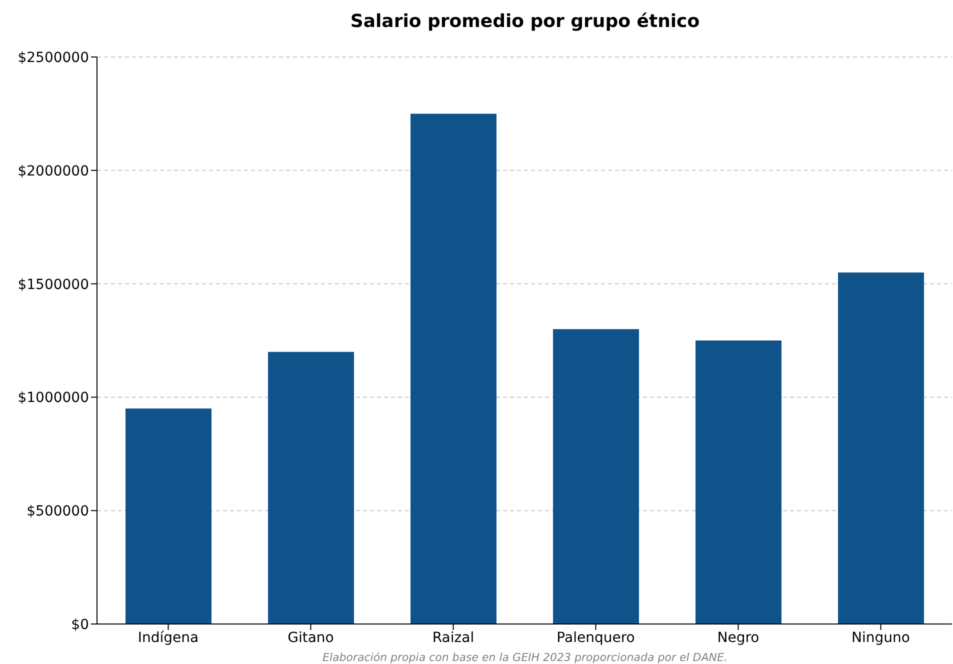 The width and height of the screenshot is (953, 664). I want to click on x-tick-label: Ninguno, so click(881, 638).